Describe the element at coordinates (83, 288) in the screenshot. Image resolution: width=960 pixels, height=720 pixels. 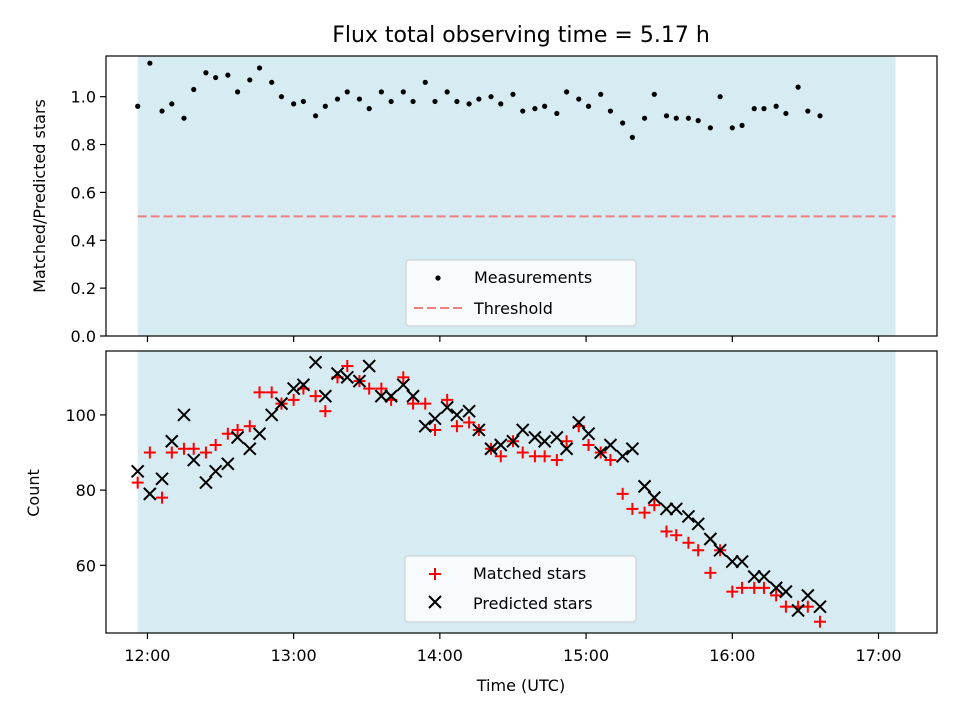
I see `ratio-y-tick-label: 0.2` at that location.